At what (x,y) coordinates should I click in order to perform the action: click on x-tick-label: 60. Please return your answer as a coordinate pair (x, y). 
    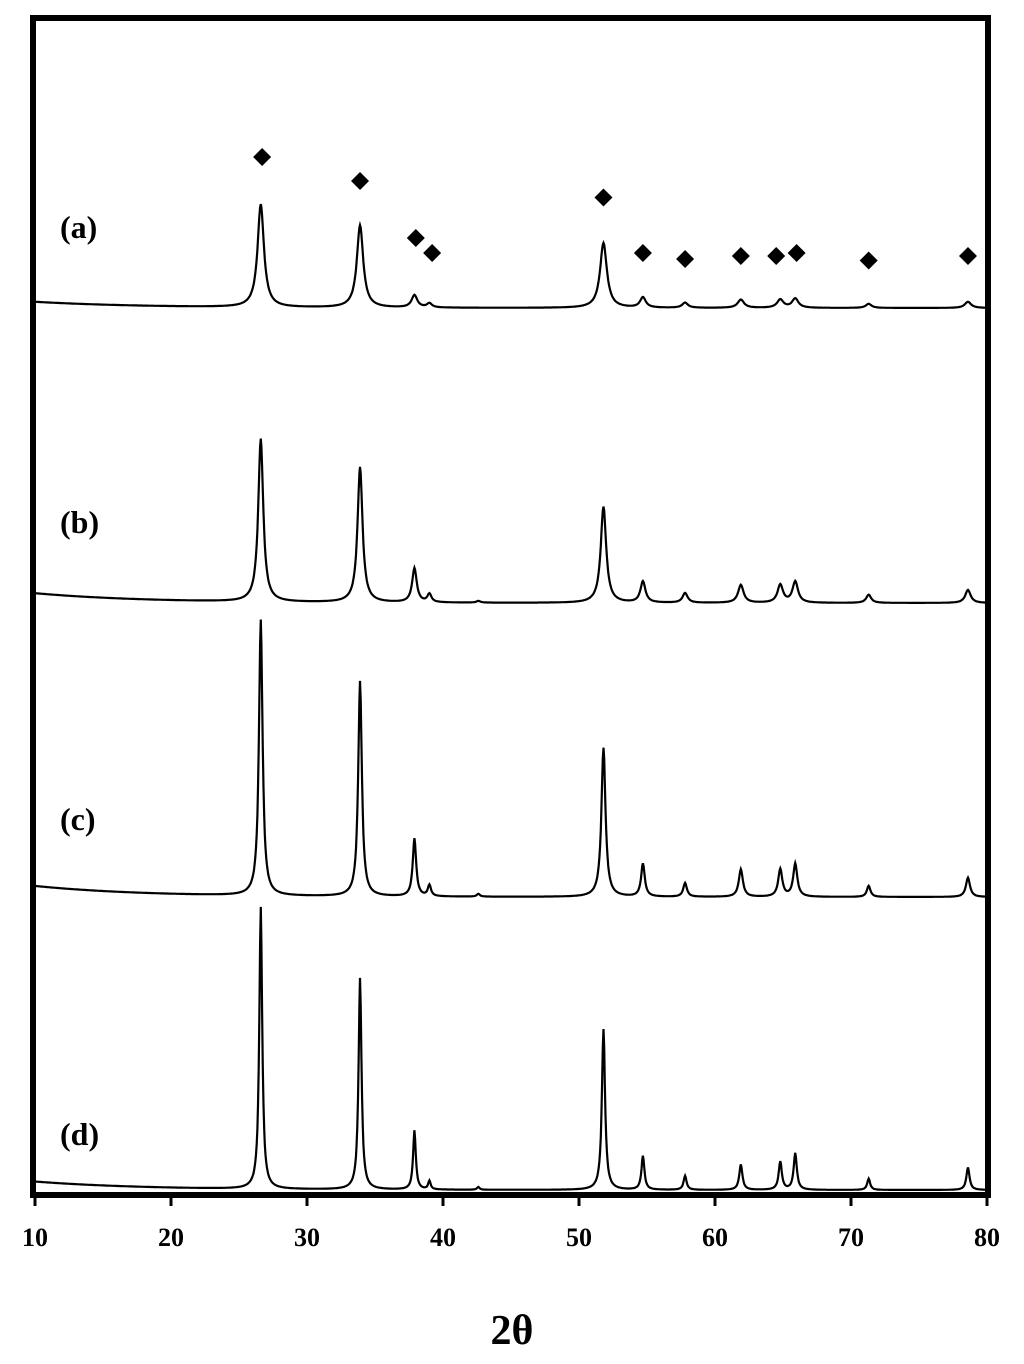
    Looking at the image, I should click on (715, 1237).